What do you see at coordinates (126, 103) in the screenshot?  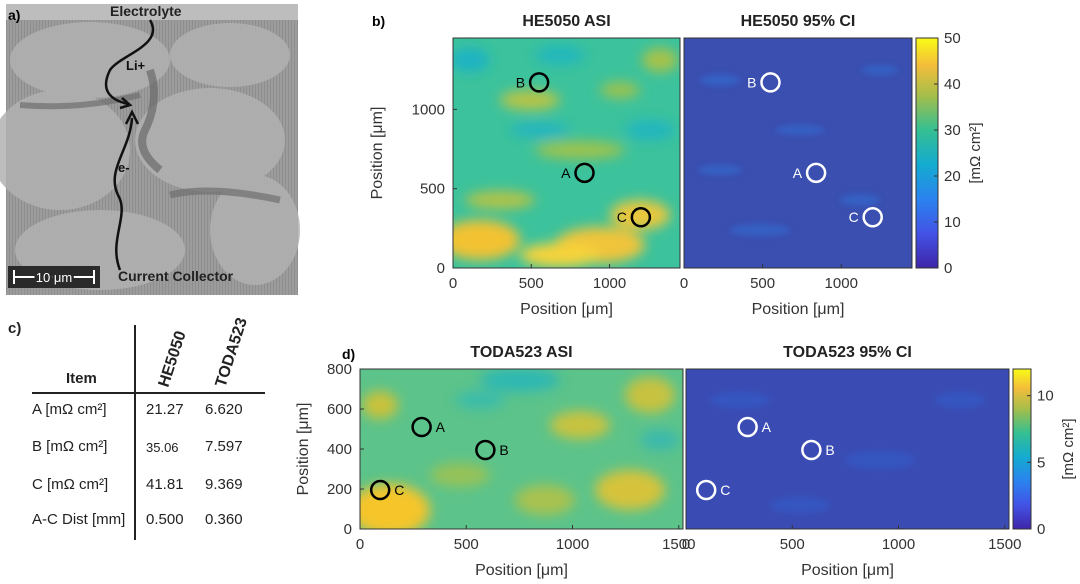 I see `li-ion-arrowhead` at bounding box center [126, 103].